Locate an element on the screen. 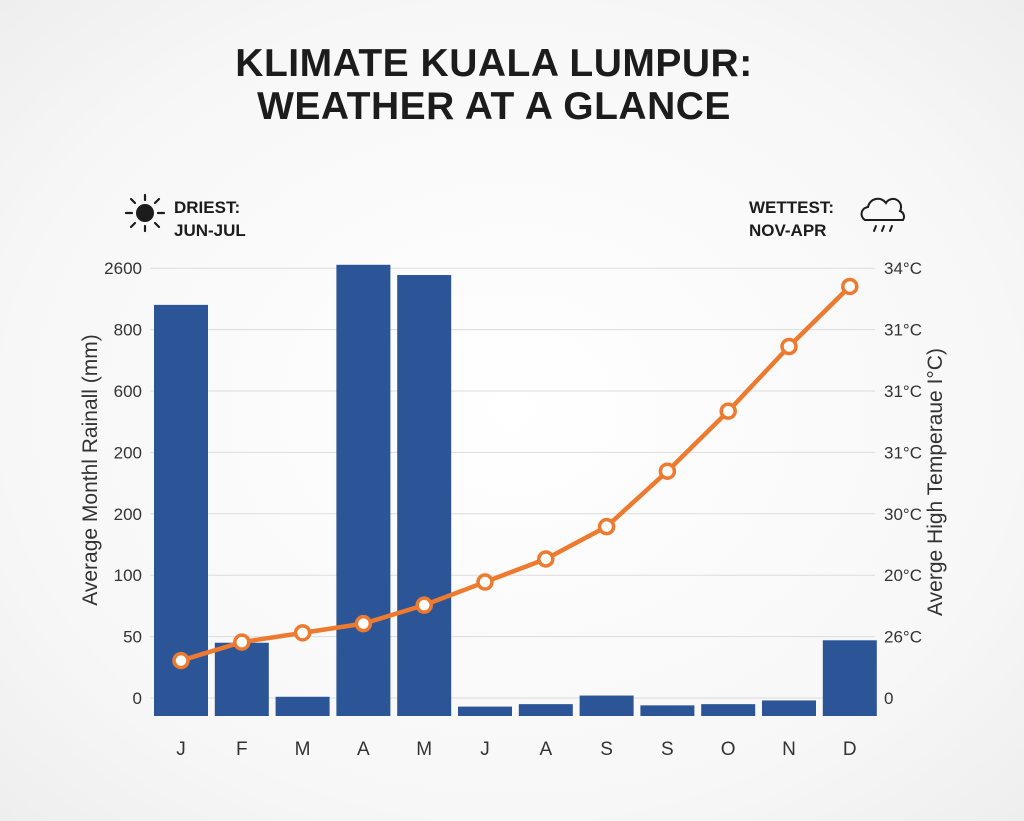 The image size is (1024, 821). y2-tick-label: 26°C is located at coordinates (903, 637).